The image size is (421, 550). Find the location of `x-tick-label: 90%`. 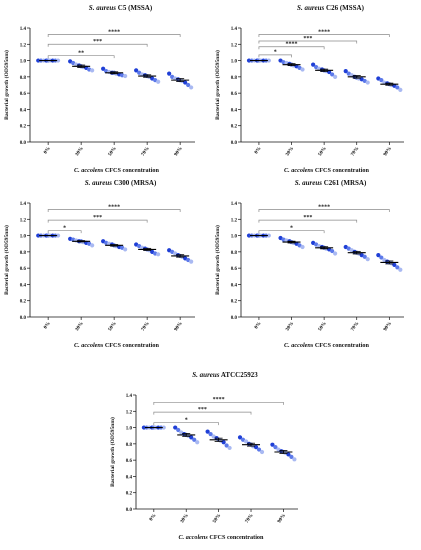

x-tick-label: 90% is located at coordinates (282, 518).